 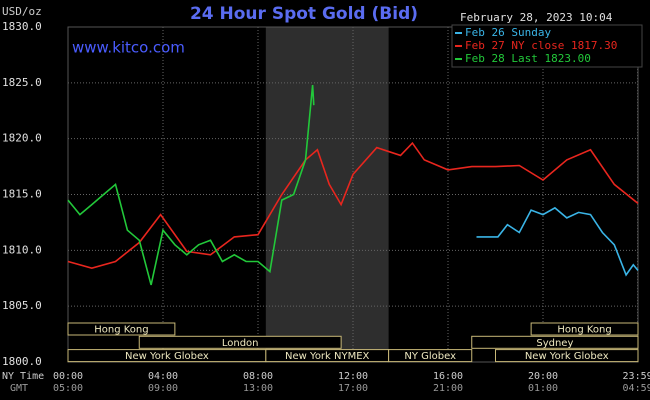 I want to click on session-label: Sydney, so click(x=554, y=343).